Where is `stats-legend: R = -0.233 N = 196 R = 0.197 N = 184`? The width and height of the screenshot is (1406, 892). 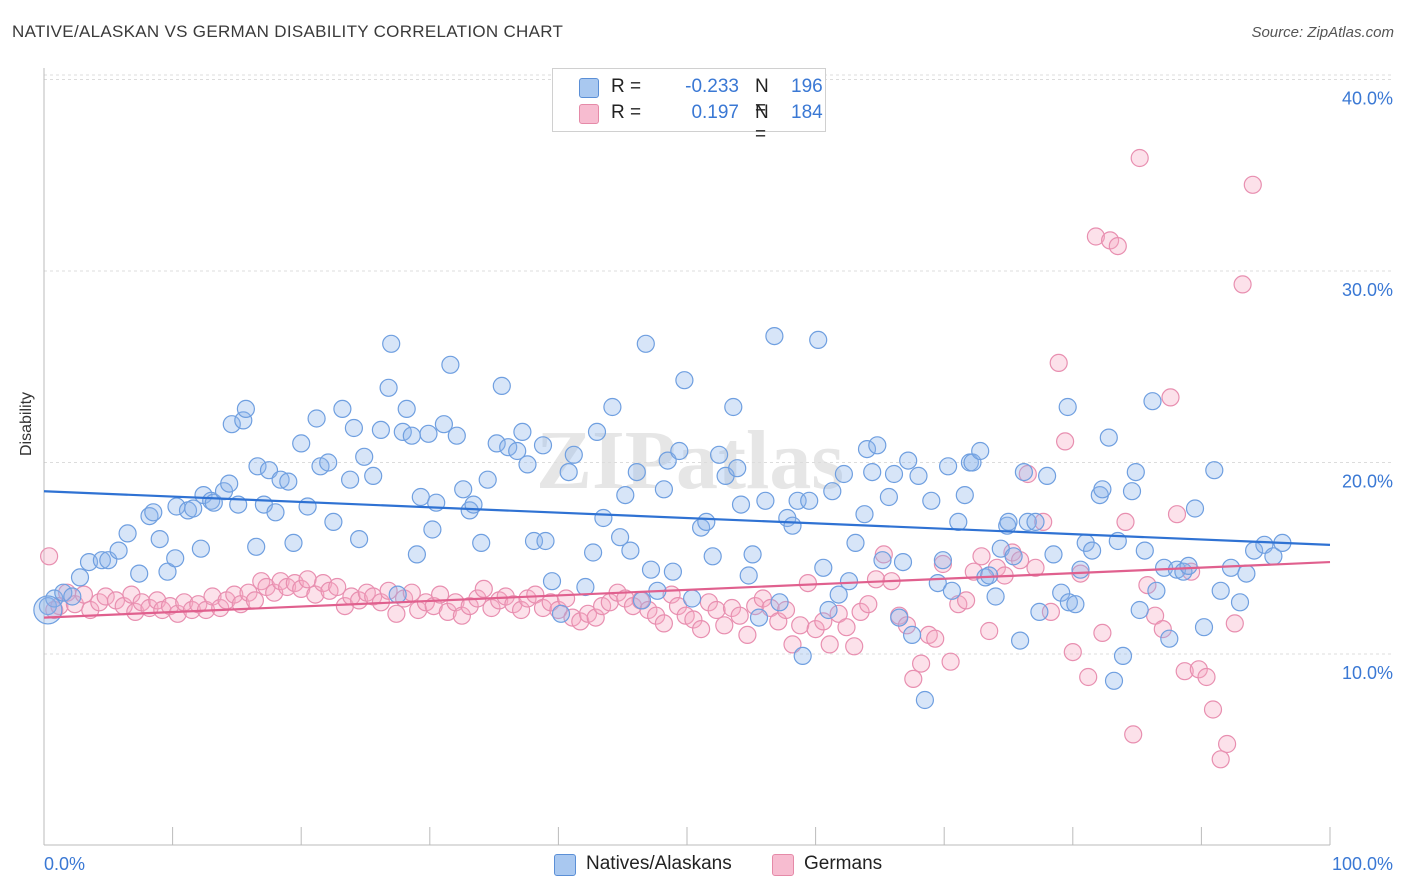
stats-legend: R = -0.233 N = 196 R = 0.197 N = 184 is located at coordinates (689, 106).